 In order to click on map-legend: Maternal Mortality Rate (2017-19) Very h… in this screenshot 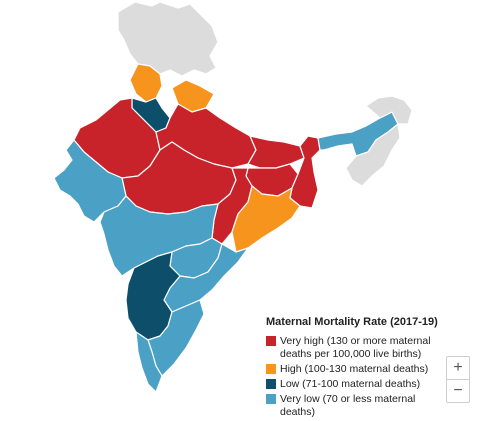, I will do `click(356, 368)`.